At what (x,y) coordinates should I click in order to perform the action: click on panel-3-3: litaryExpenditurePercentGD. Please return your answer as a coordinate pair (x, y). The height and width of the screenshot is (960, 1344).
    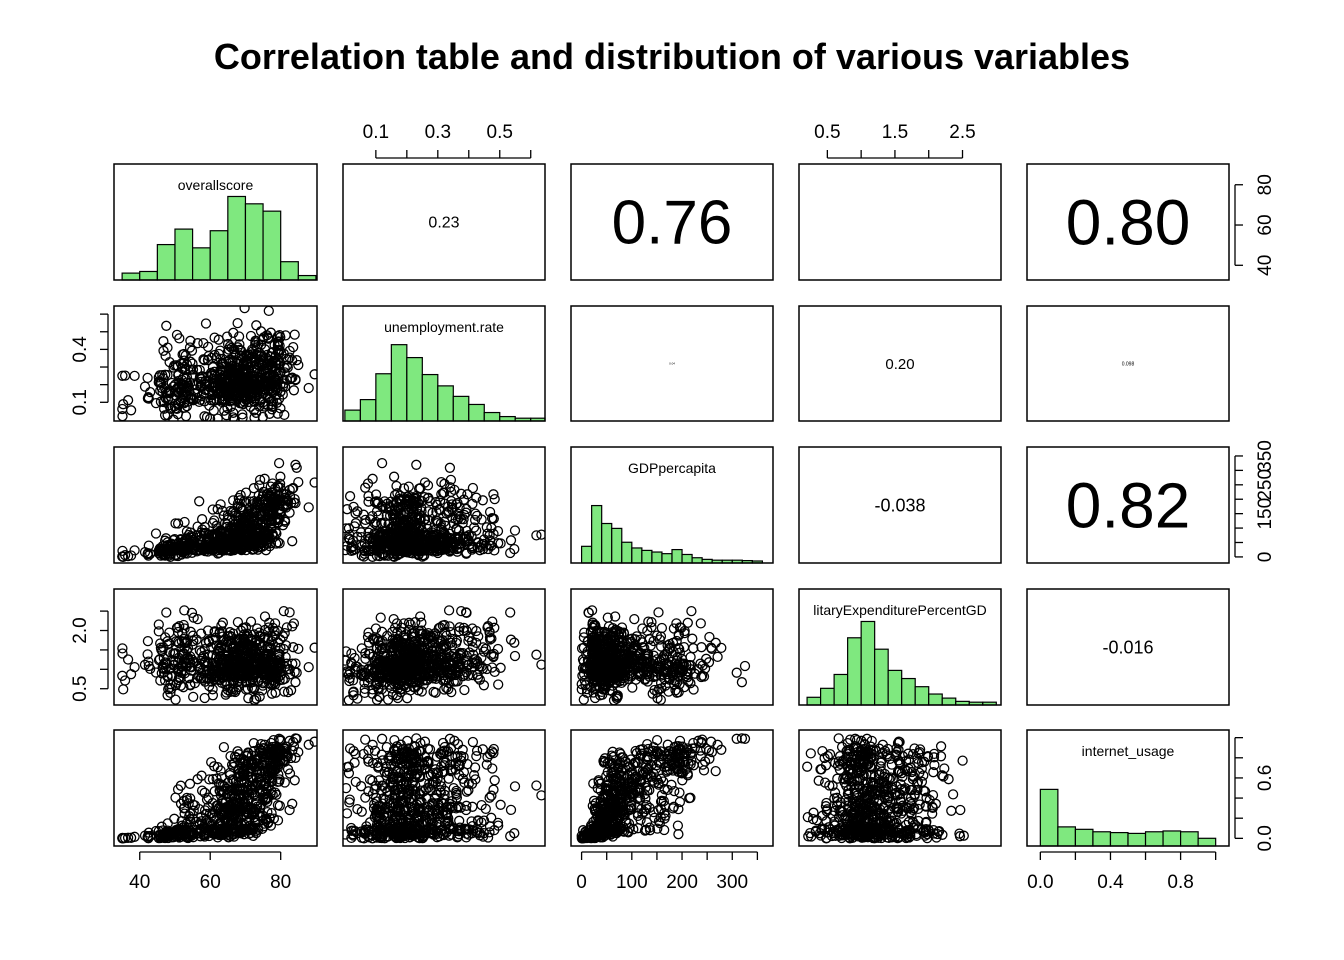
    Looking at the image, I should click on (900, 647).